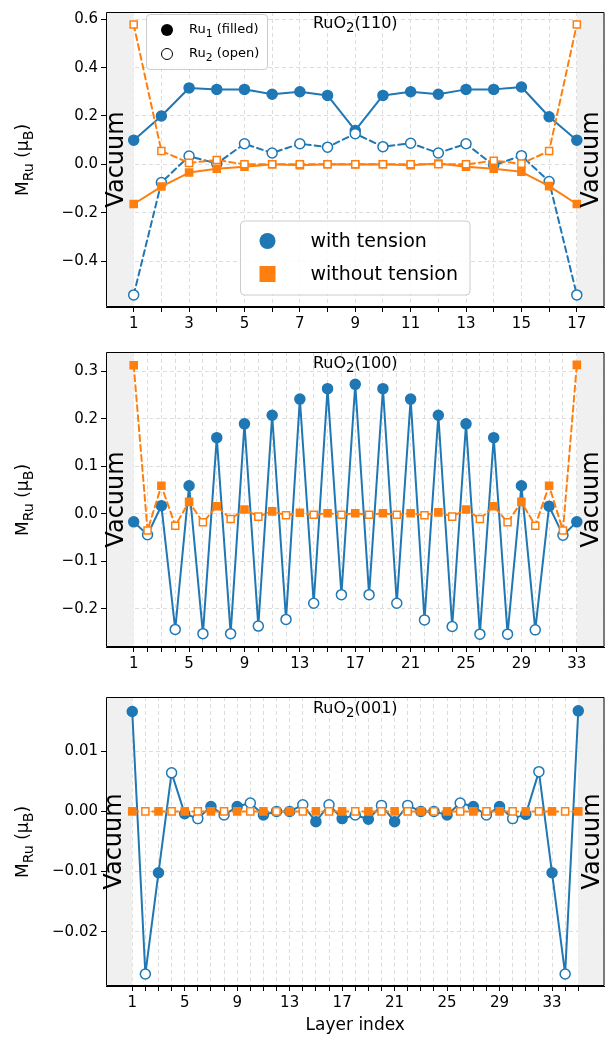 The height and width of the screenshot is (1051, 611). I want to click on legend-label: with tension, so click(368, 239).